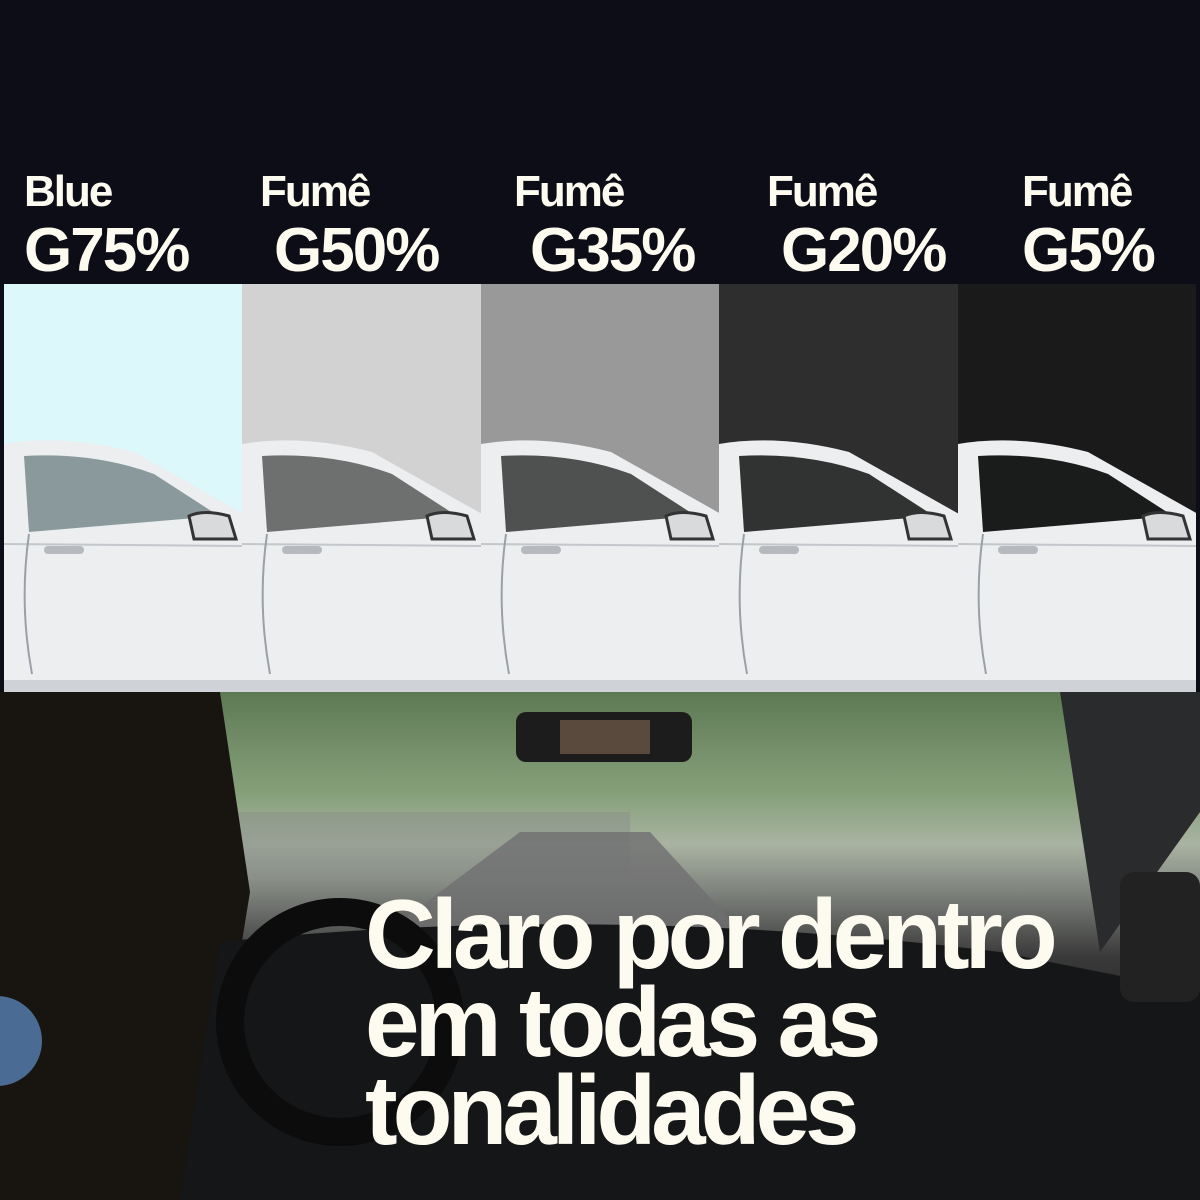 The width and height of the screenshot is (1200, 1200). I want to click on headline-line-2: em todas as, so click(623, 1022).